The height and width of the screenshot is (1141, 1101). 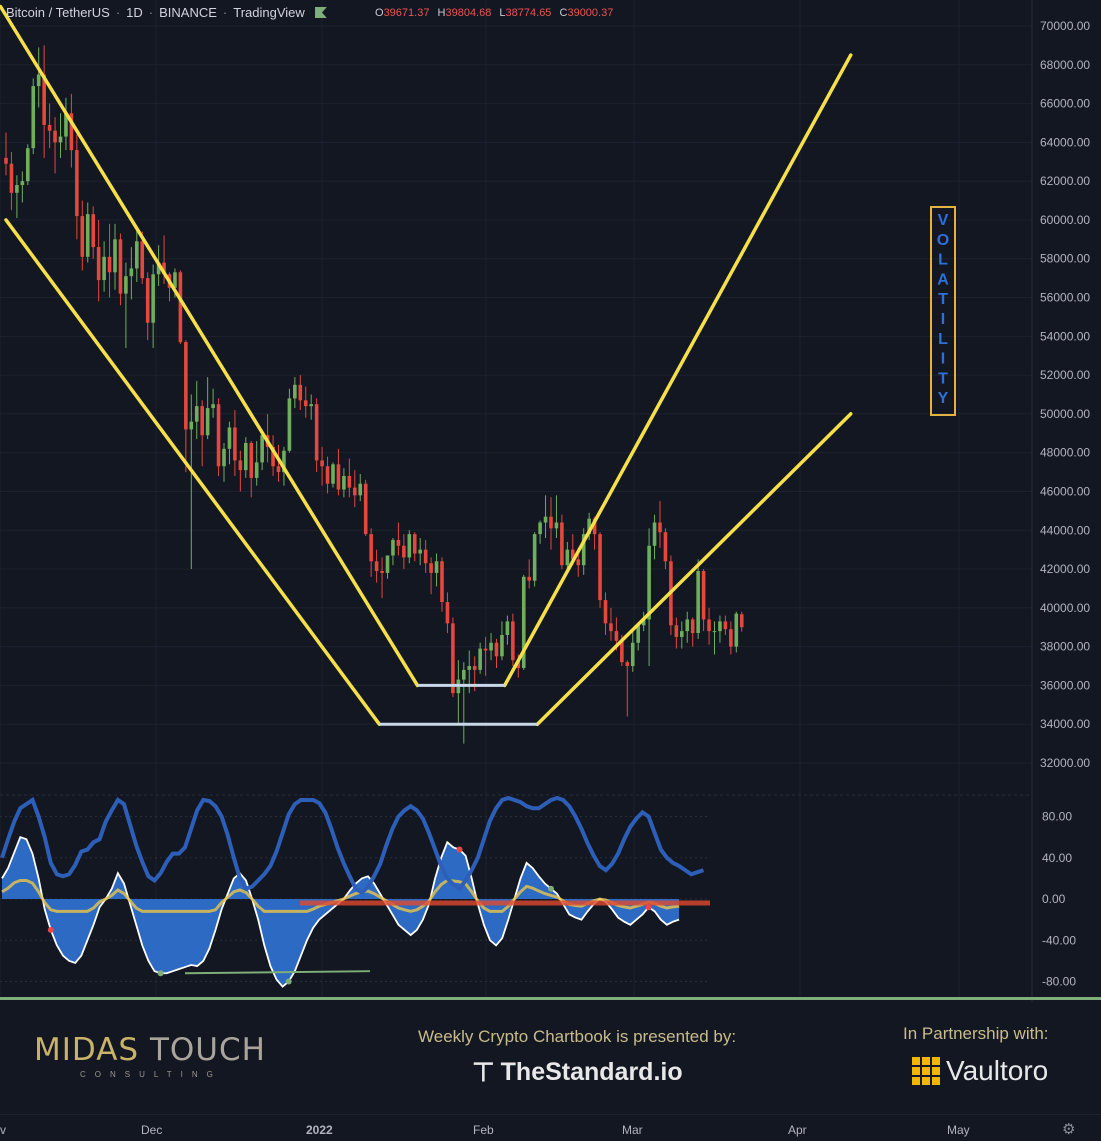 What do you see at coordinates (563, 13) in the screenshot?
I see `ohlc-close-key: C` at bounding box center [563, 13].